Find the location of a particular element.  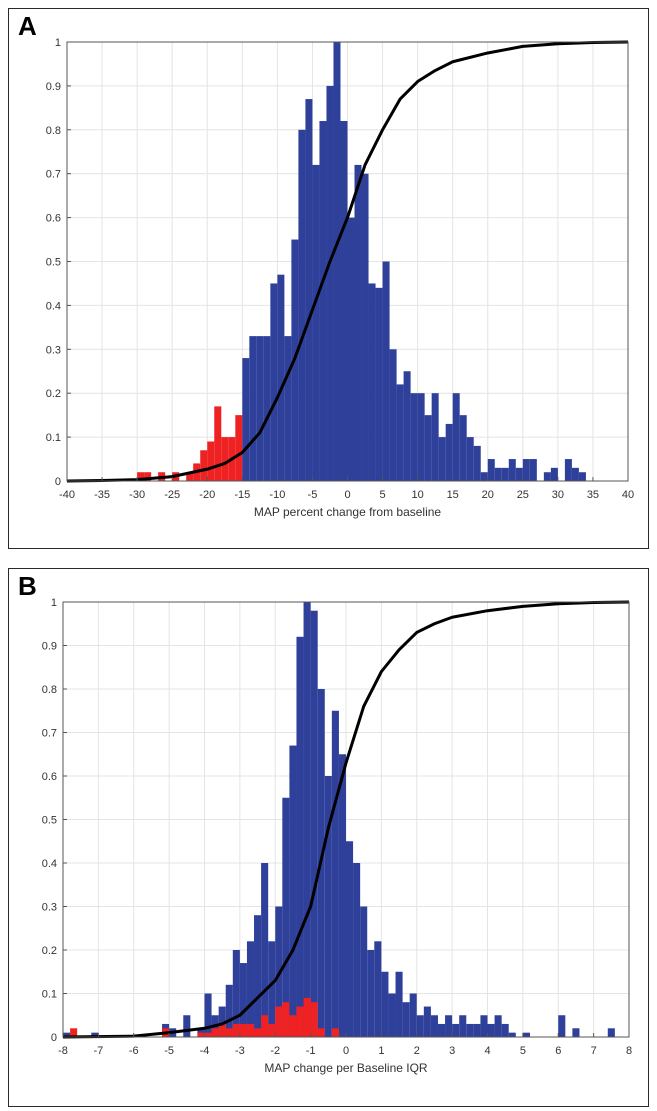

x-tick-label: -8 is located at coordinates (63, 1051).